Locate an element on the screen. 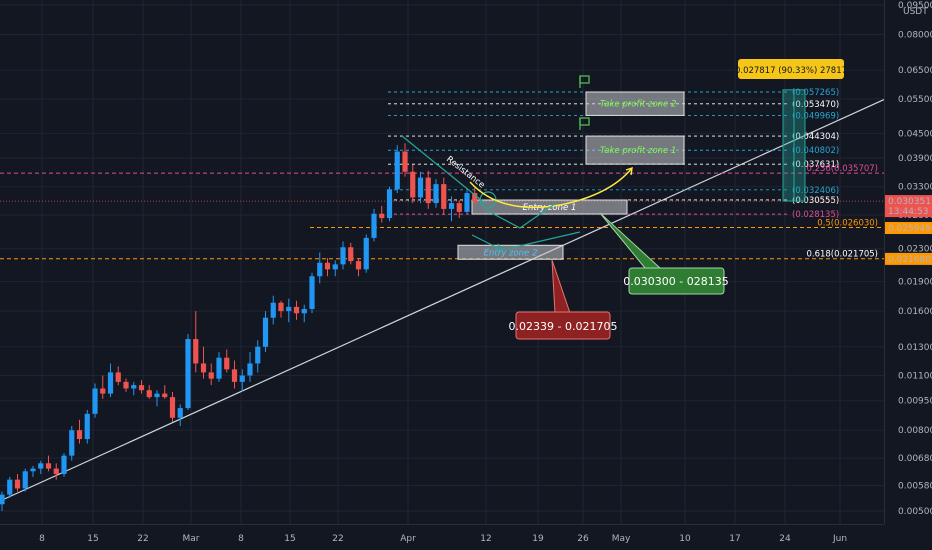 This screenshot has width=932, height=550. time-tick-label: 15 is located at coordinates (92, 539).